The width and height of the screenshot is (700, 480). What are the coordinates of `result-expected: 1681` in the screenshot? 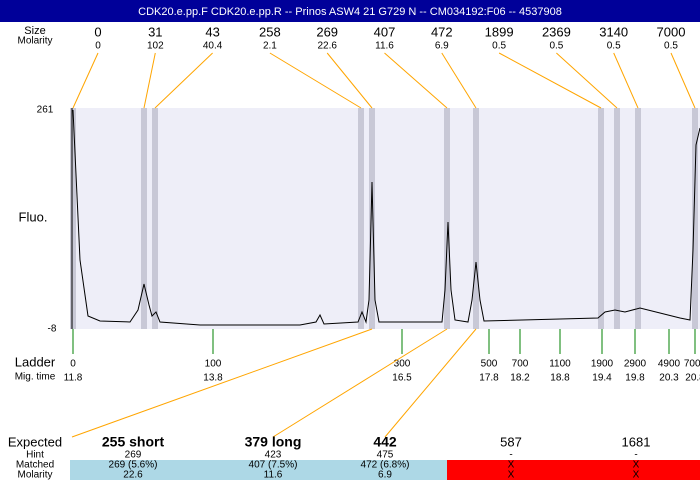 It's located at (636, 441).